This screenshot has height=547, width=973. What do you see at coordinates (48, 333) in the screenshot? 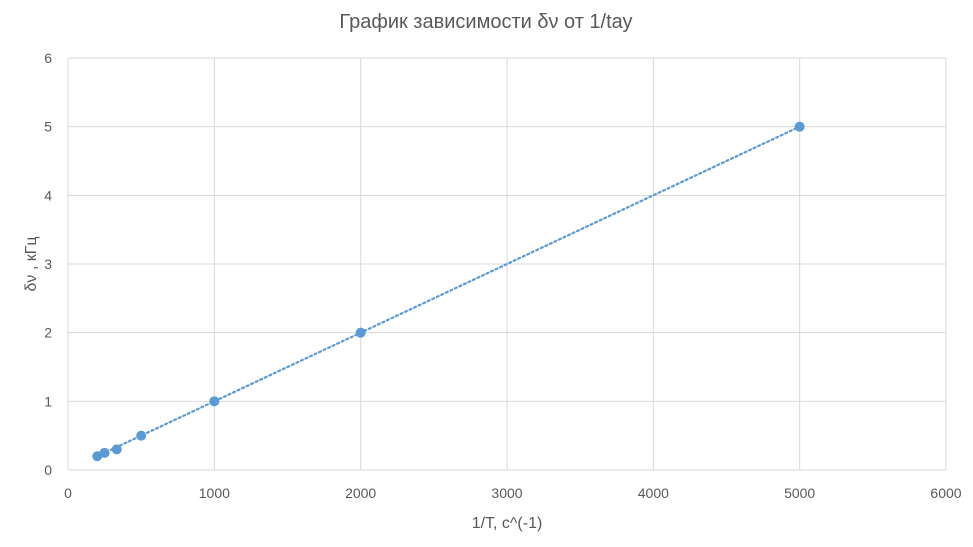
I see `y-tick-label: 2` at bounding box center [48, 333].